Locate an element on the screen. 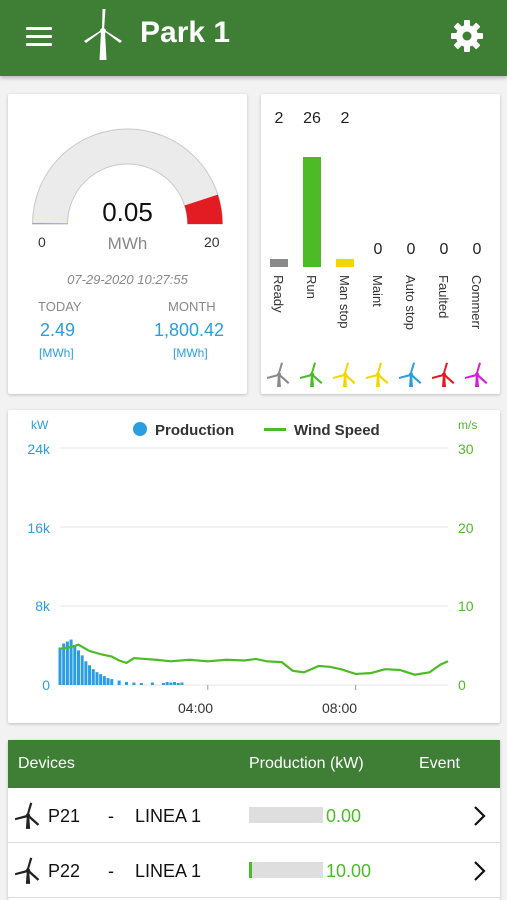 This screenshot has height=900, width=507. status-label: Ready is located at coordinates (278, 294).